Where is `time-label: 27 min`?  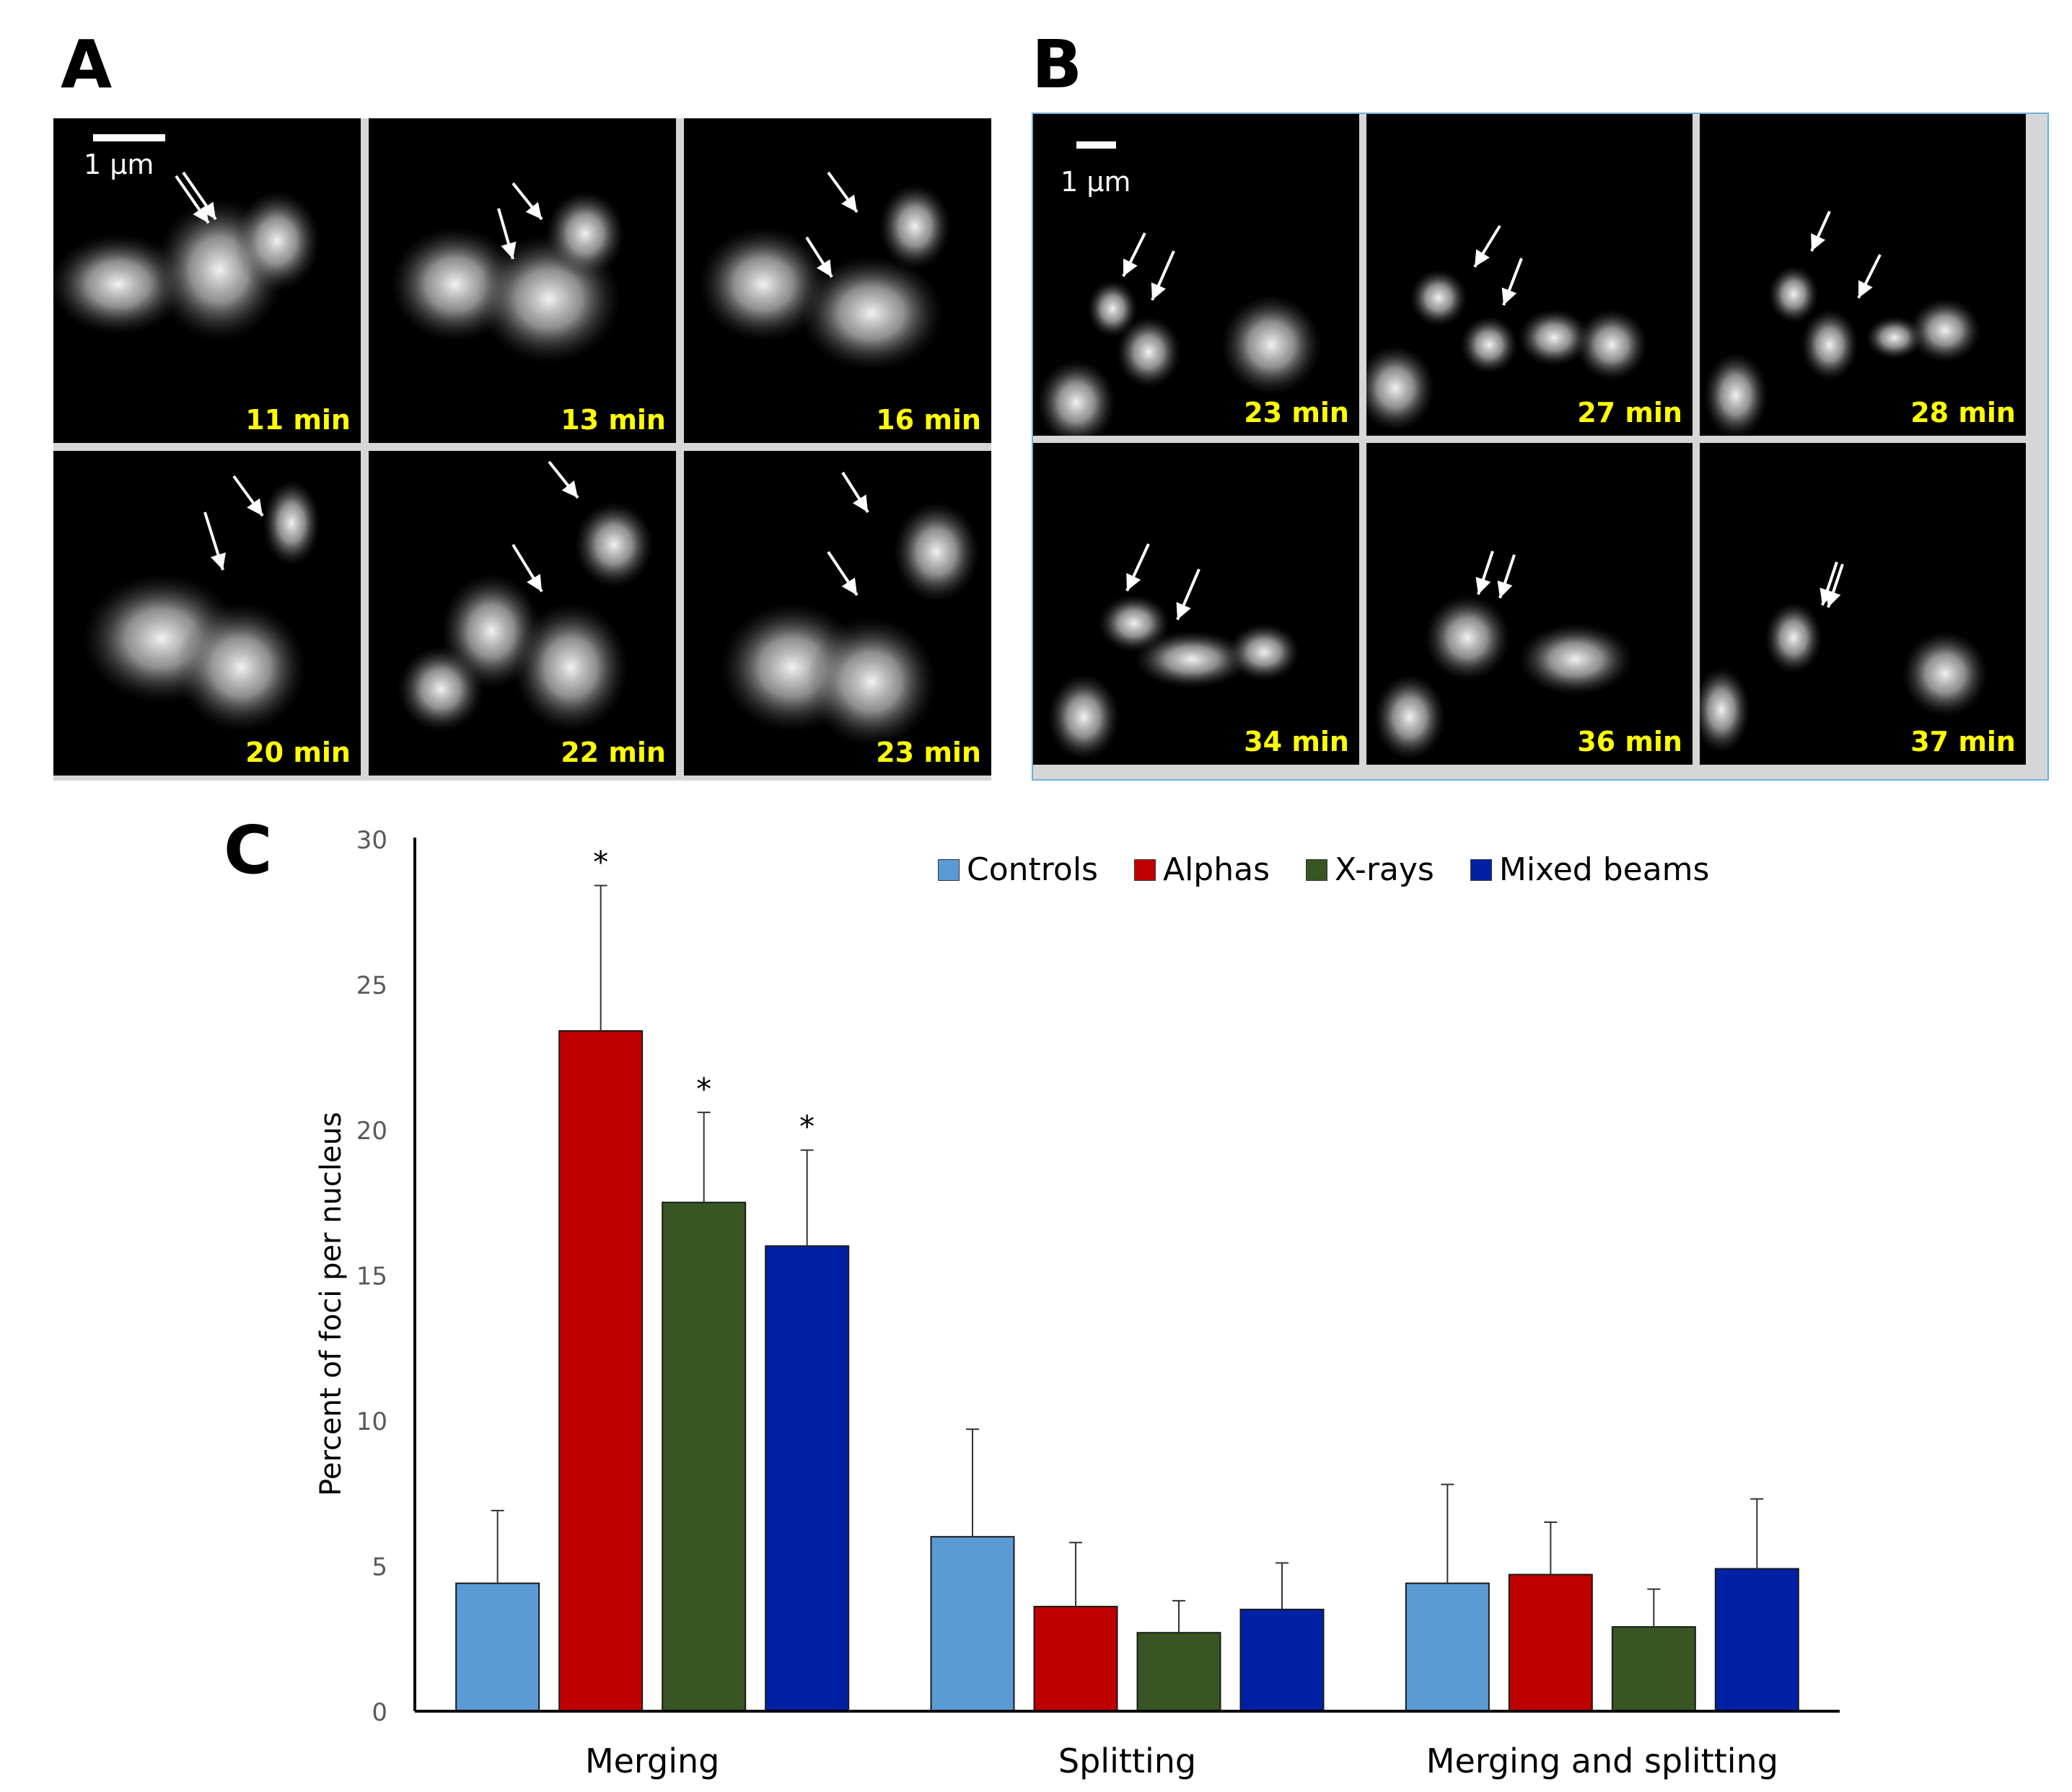
time-label: 27 min is located at coordinates (1629, 413).